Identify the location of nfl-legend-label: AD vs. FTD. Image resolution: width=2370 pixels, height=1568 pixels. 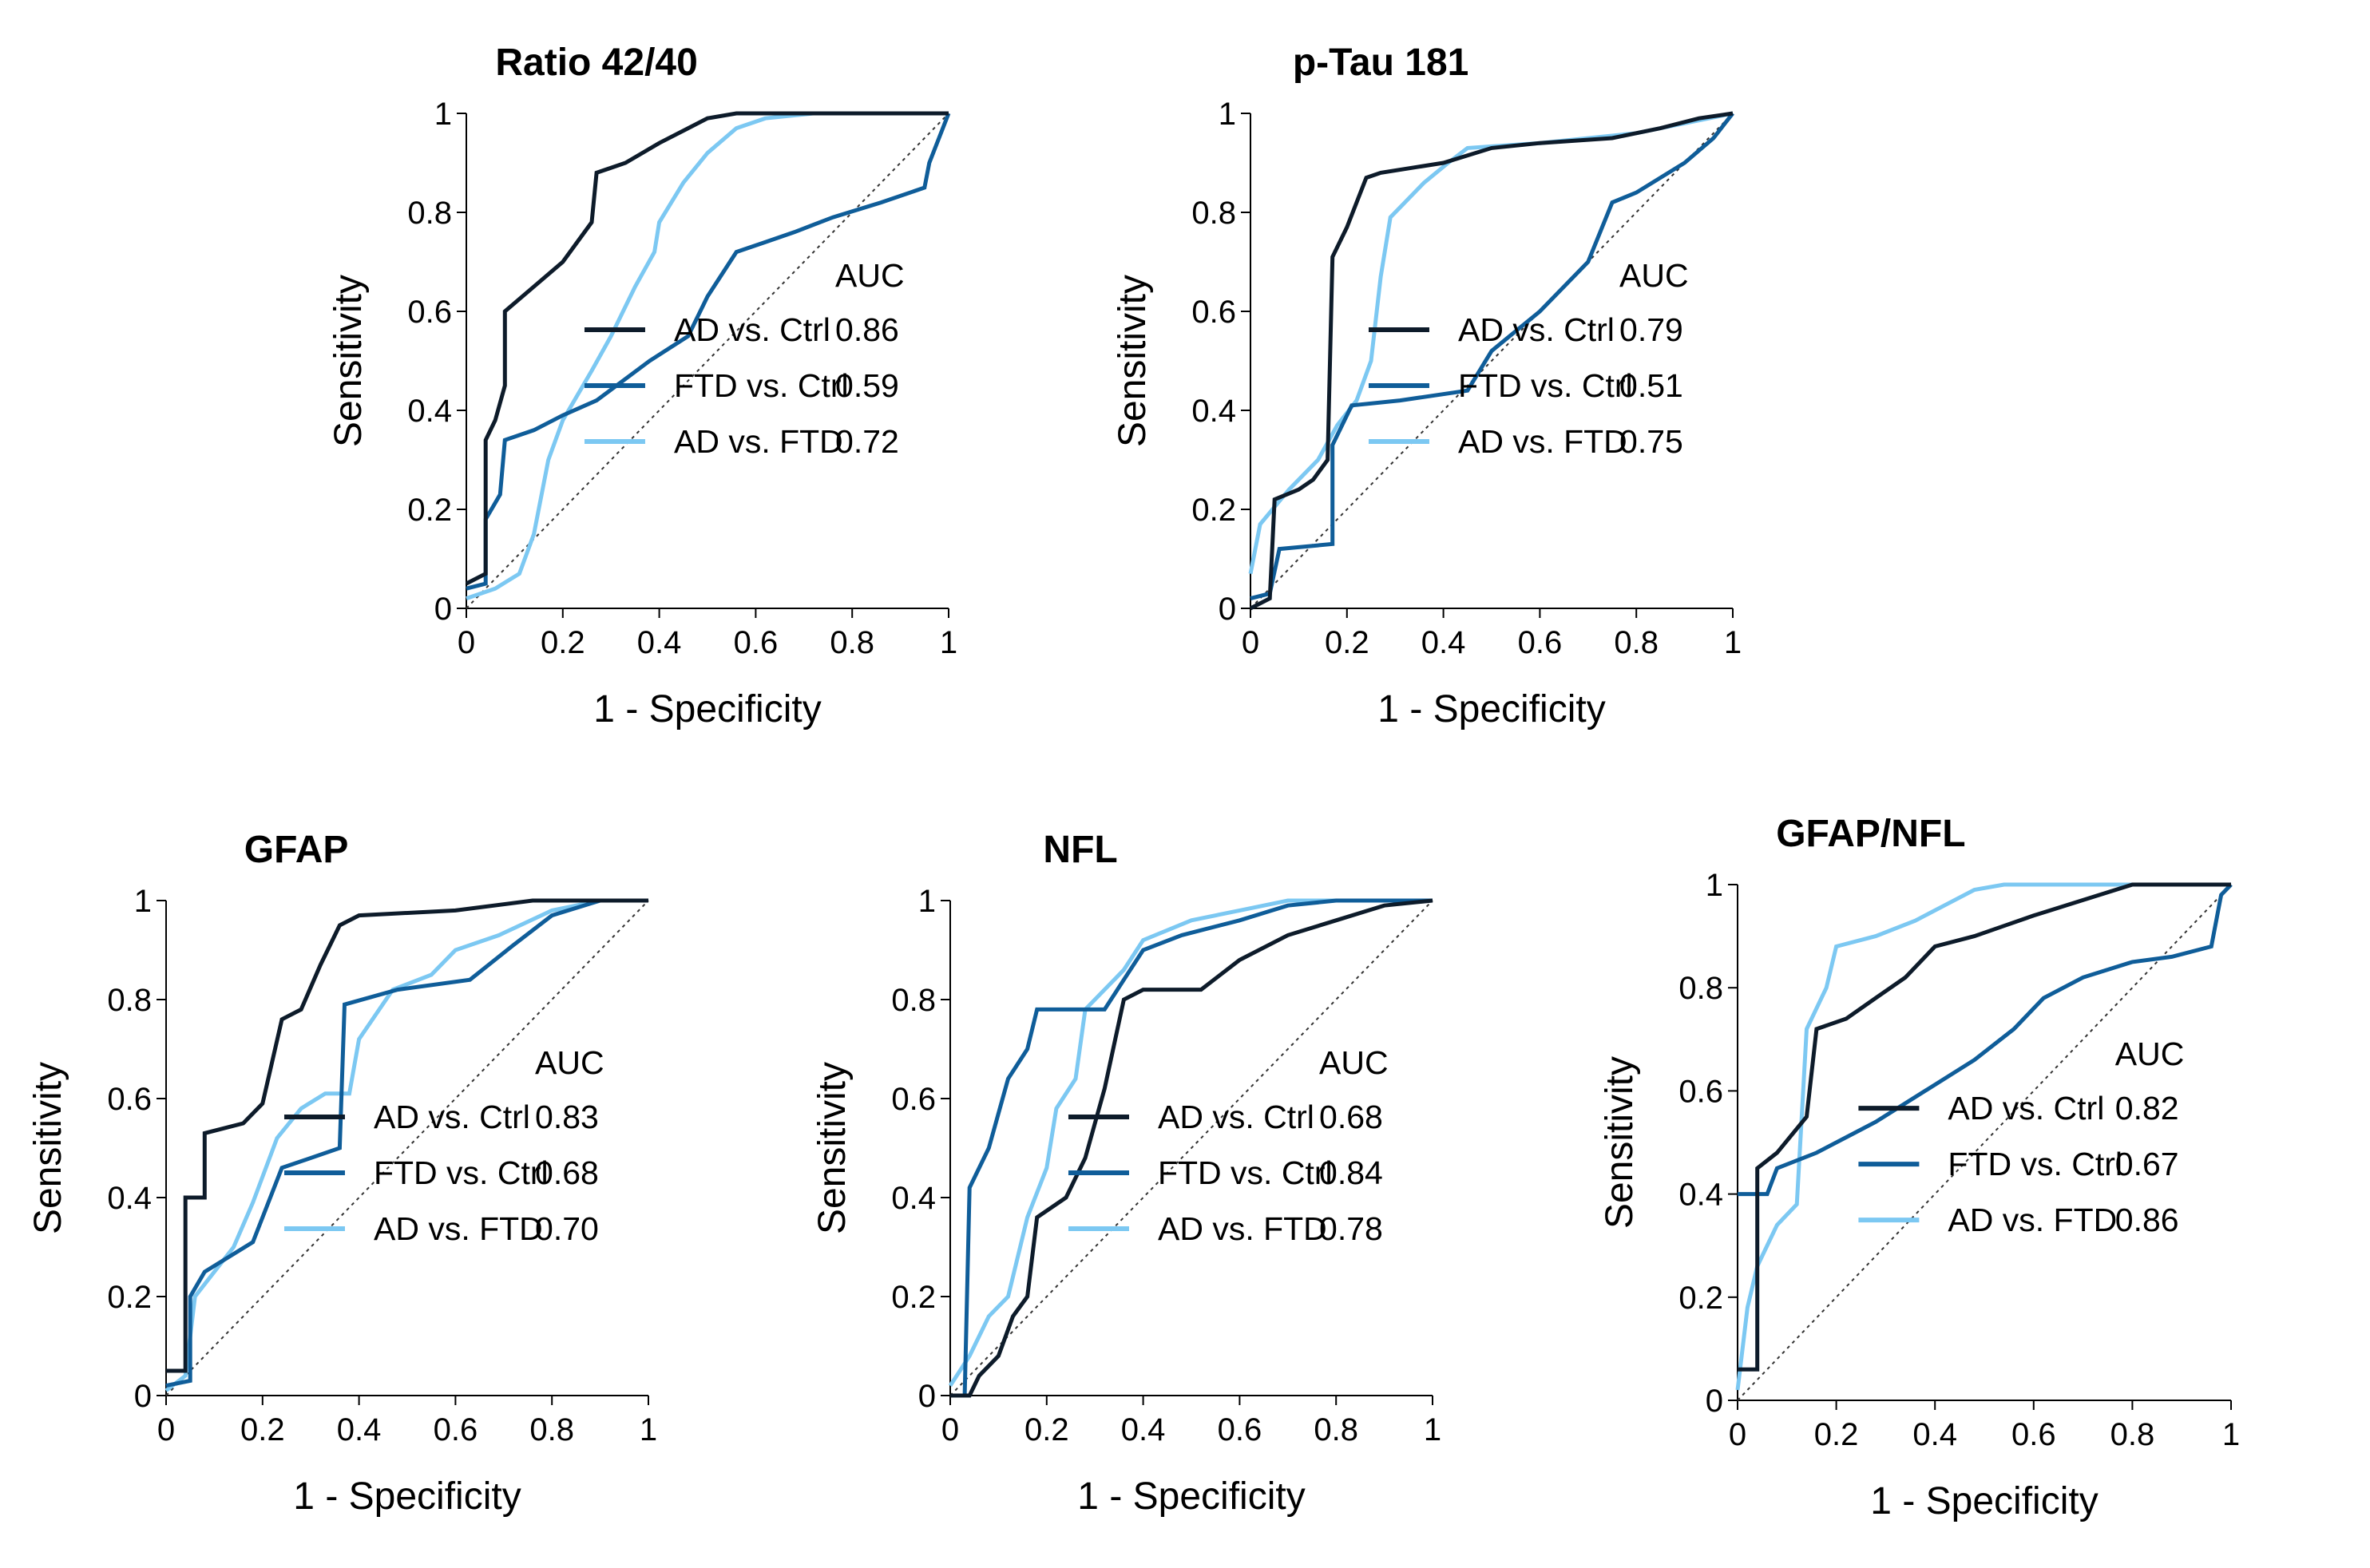
(1242, 1228).